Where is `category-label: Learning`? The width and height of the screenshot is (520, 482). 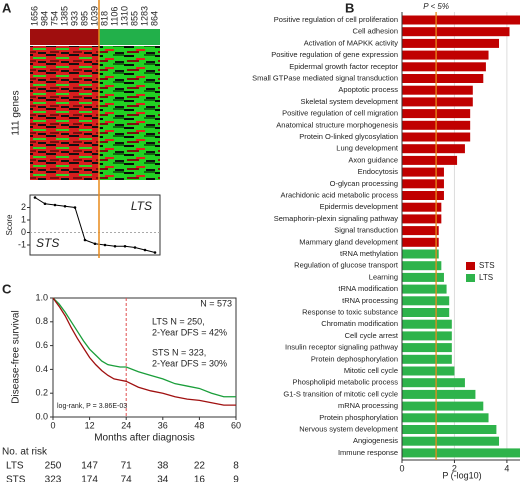
category-label: Learning is located at coordinates (383, 276).